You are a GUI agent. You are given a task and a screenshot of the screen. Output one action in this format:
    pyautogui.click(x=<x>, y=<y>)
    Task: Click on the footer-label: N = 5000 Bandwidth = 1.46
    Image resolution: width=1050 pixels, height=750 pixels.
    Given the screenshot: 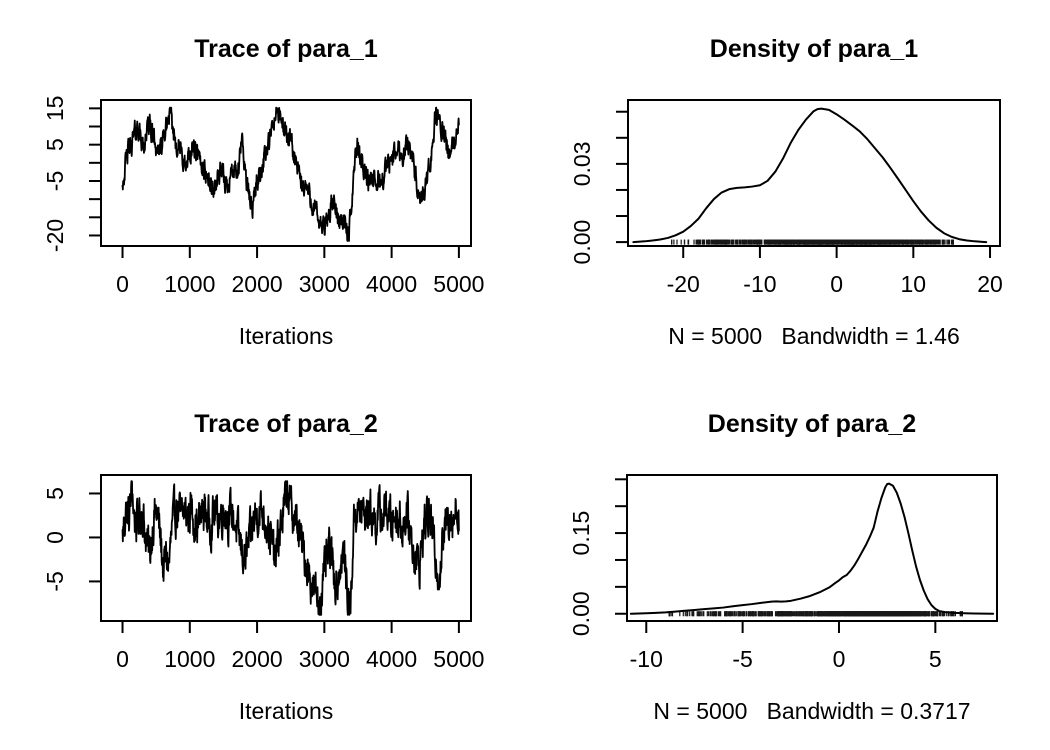 What is the action you would take?
    pyautogui.click(x=814, y=336)
    